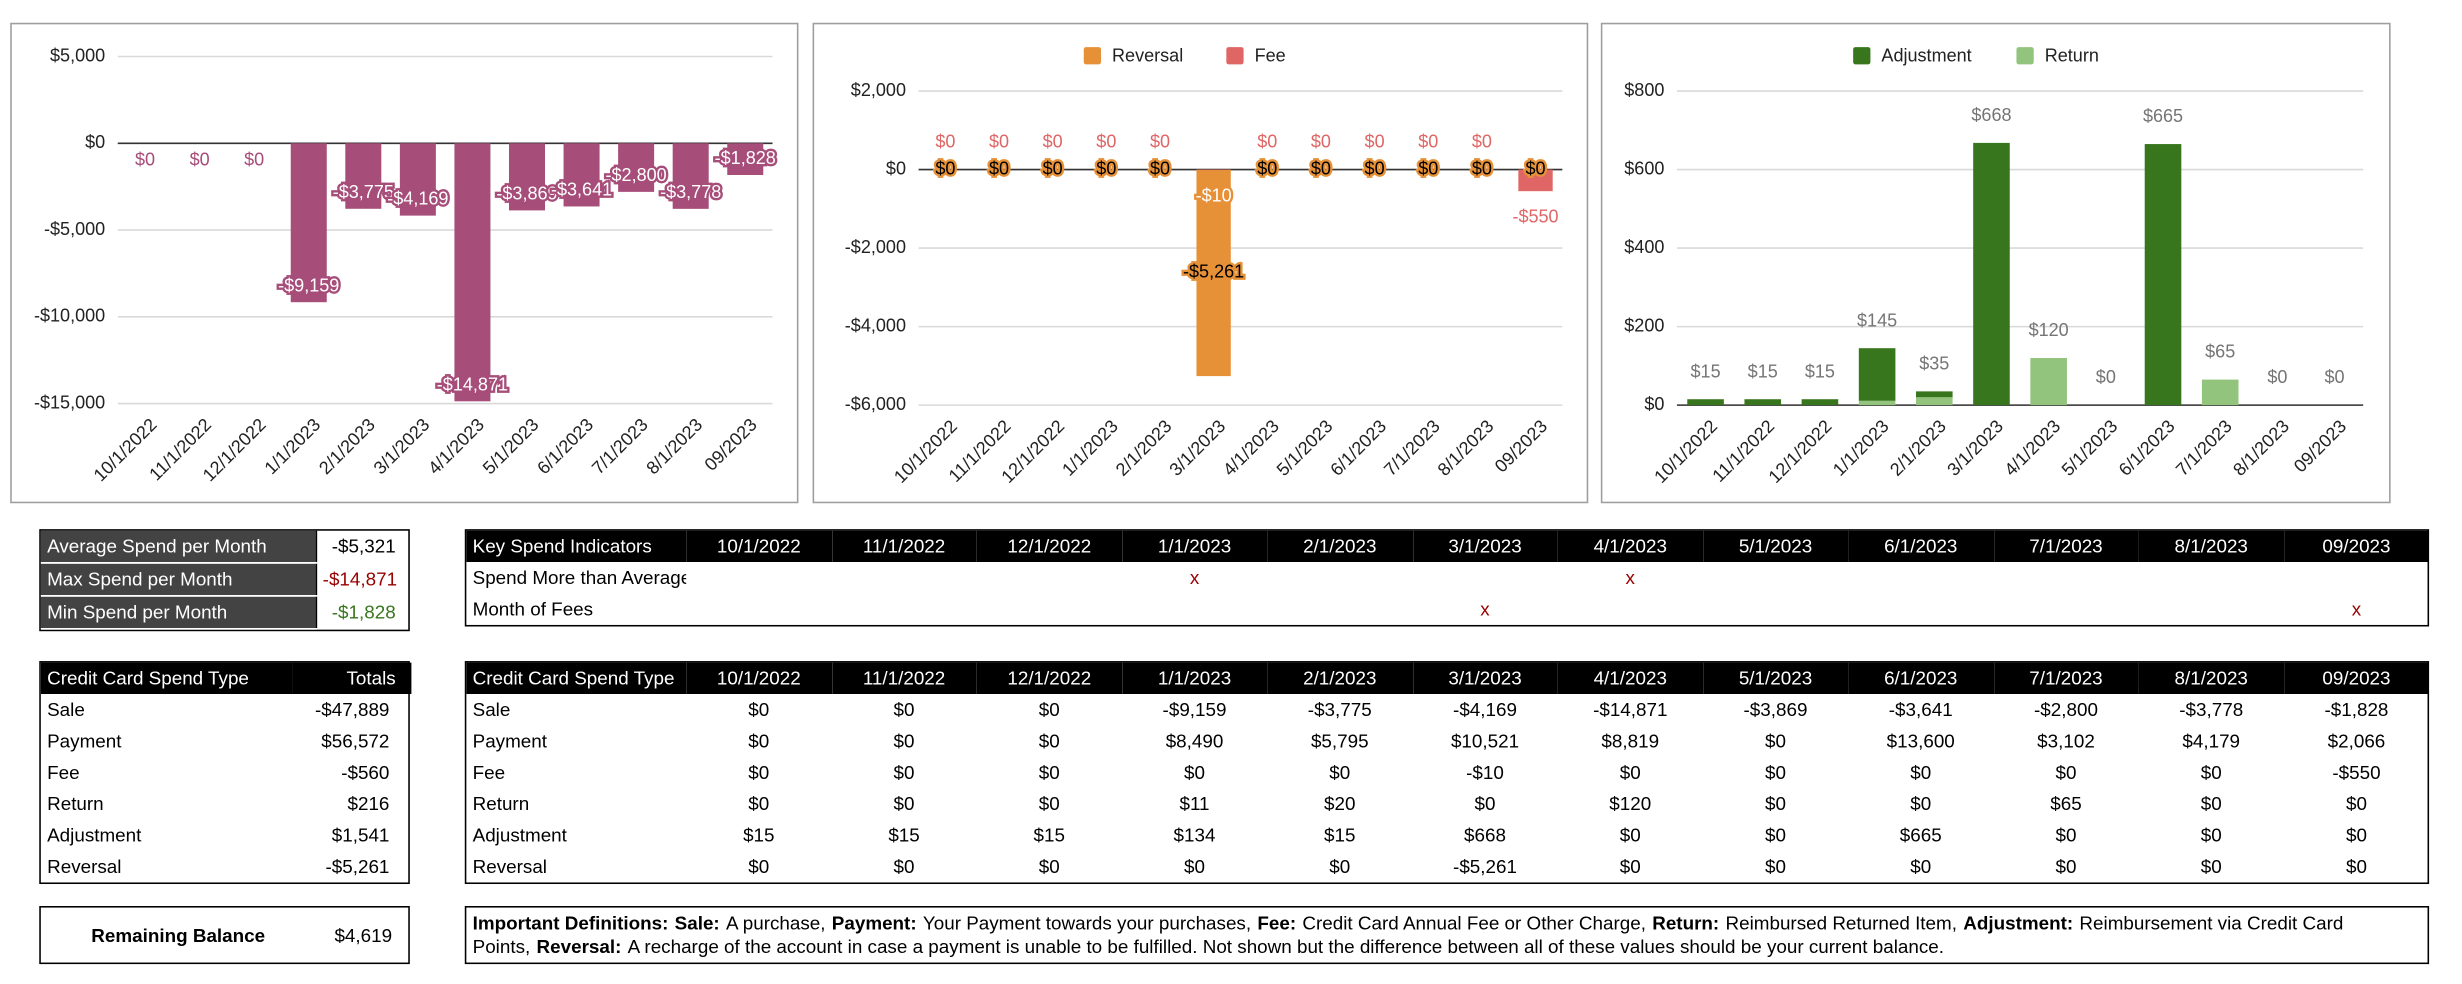 The image size is (2462, 984). What do you see at coordinates (2018, 923) in the screenshot?
I see `definition-term: Adjustment:` at bounding box center [2018, 923].